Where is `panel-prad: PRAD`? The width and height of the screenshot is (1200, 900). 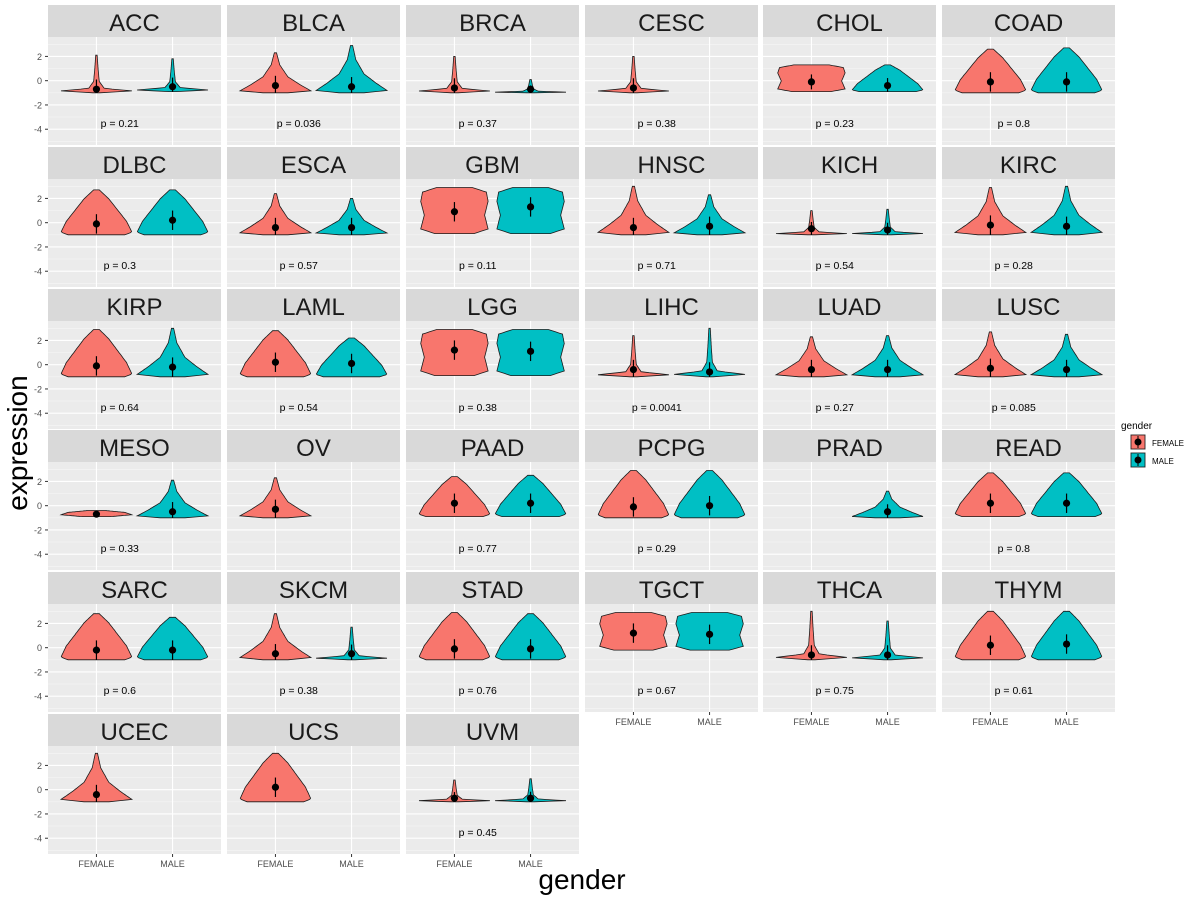 panel-prad: PRAD is located at coordinates (849, 500).